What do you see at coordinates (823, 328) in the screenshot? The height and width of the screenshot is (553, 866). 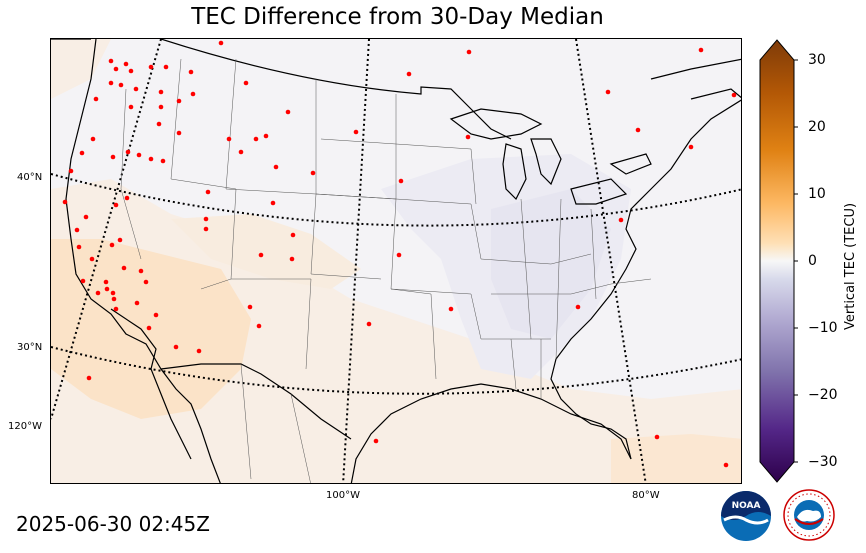 I see `colorbar-tick-neg10: −10` at bounding box center [823, 328].